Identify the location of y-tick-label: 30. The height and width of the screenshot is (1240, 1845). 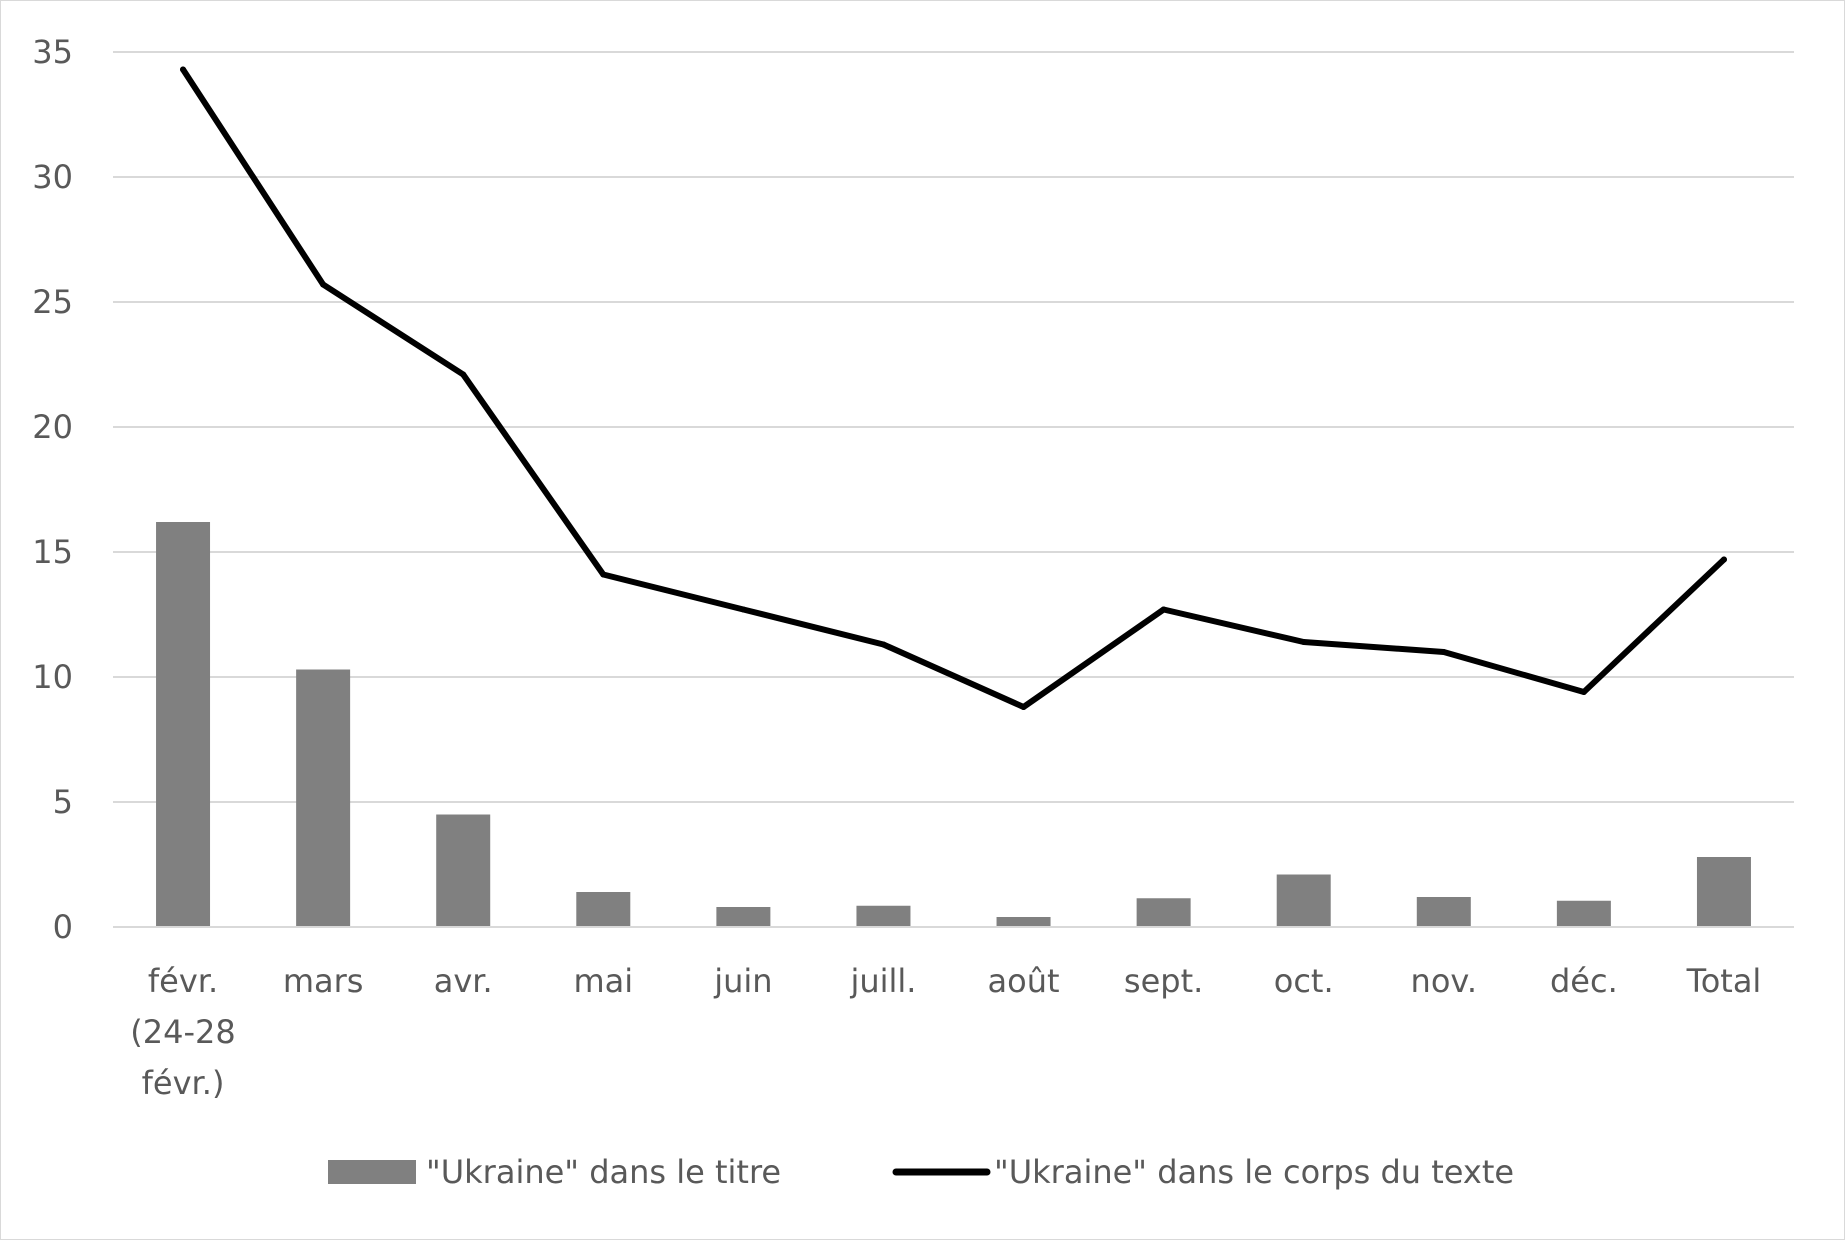
(52, 177).